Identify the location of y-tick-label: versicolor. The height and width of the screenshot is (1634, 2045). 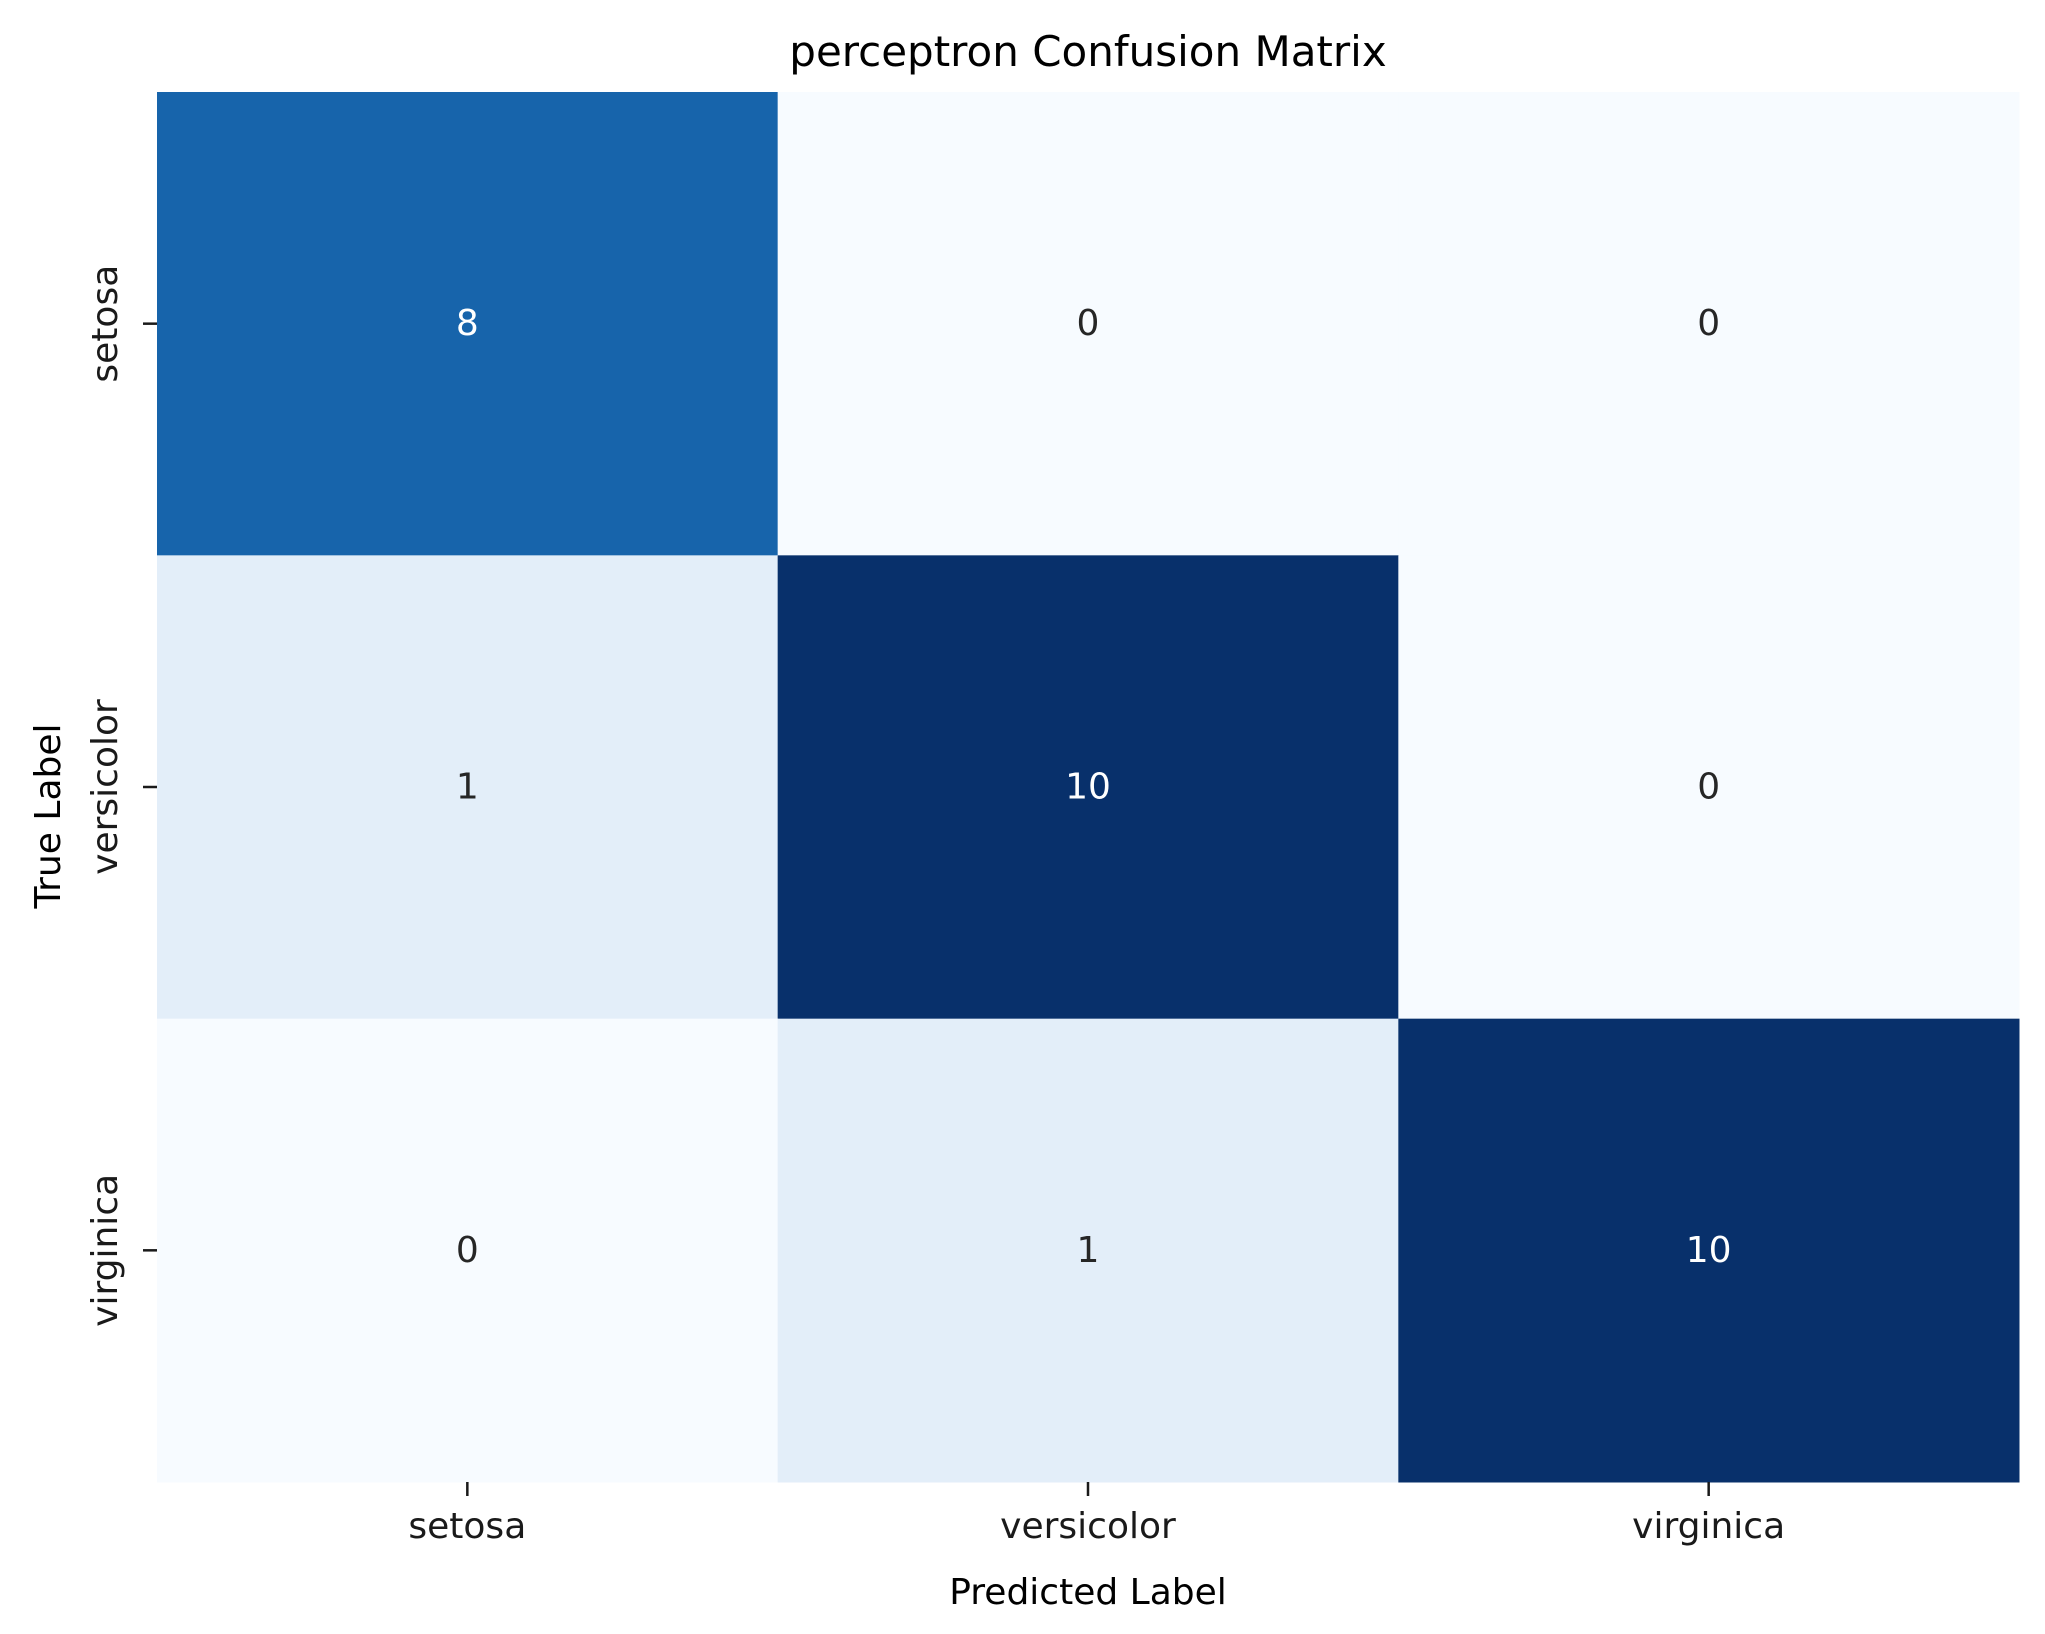
(105, 787).